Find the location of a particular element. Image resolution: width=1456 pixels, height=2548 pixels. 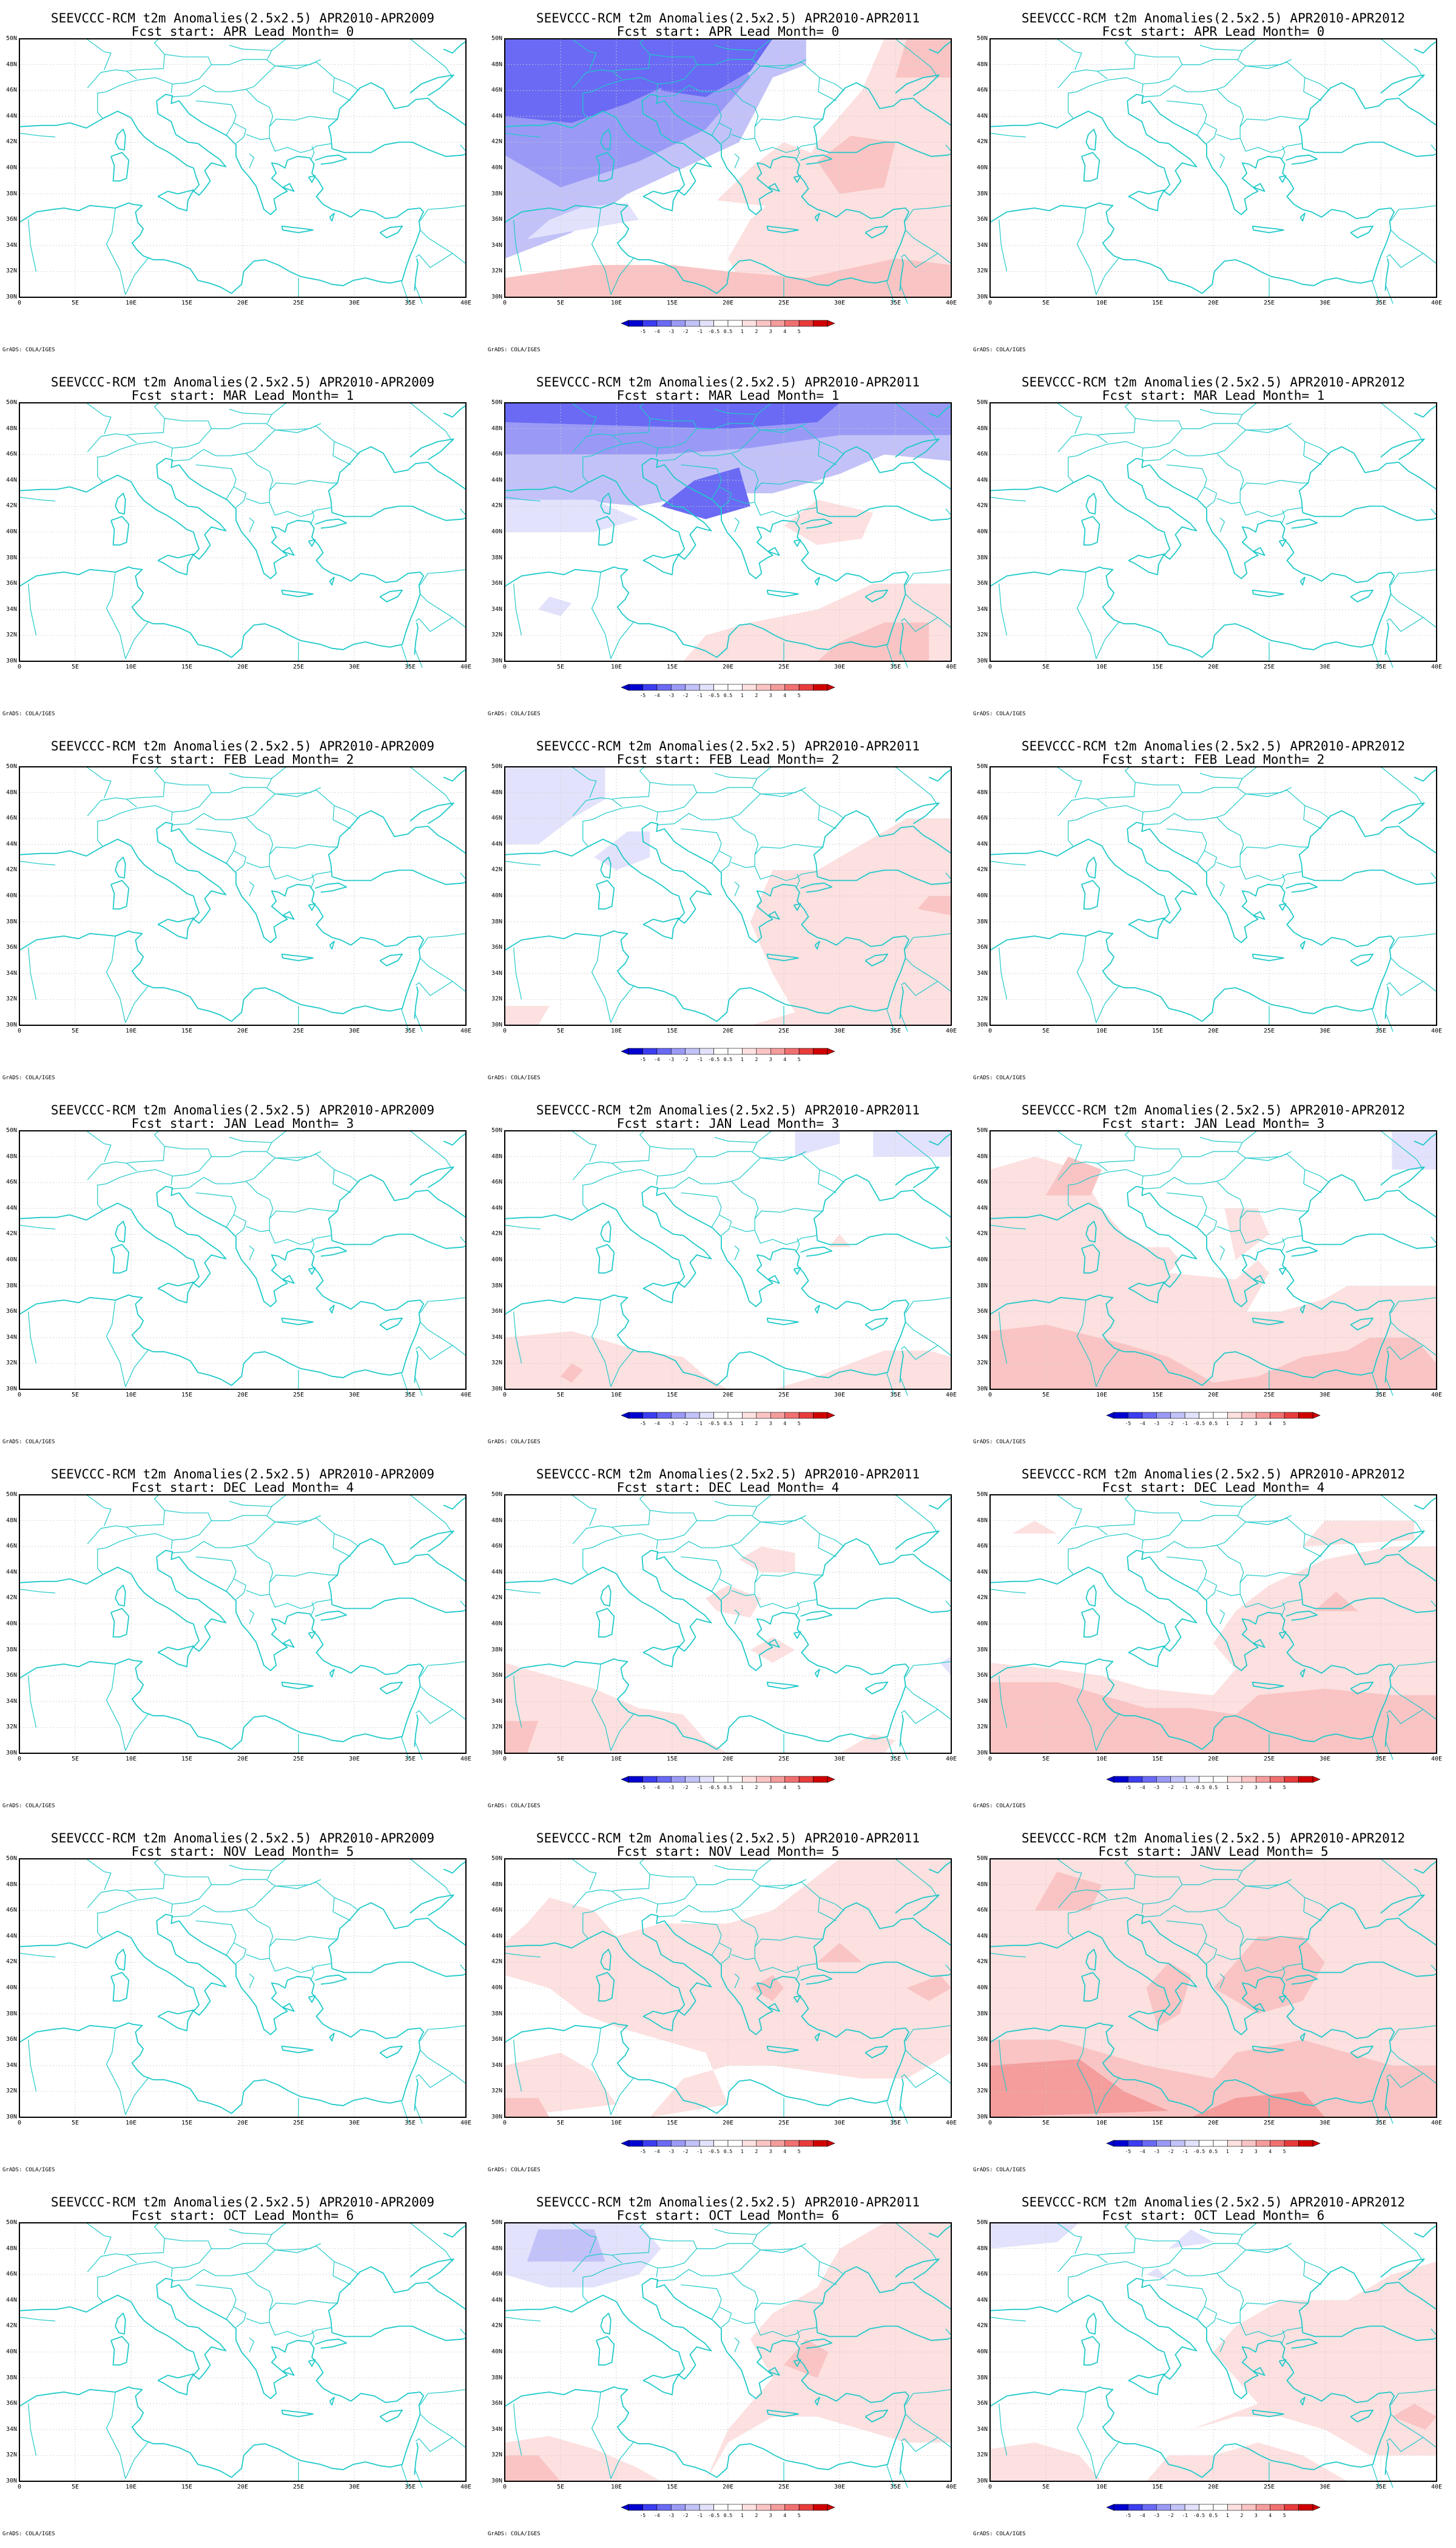

anomaly-map is located at coordinates (1213, 1627).